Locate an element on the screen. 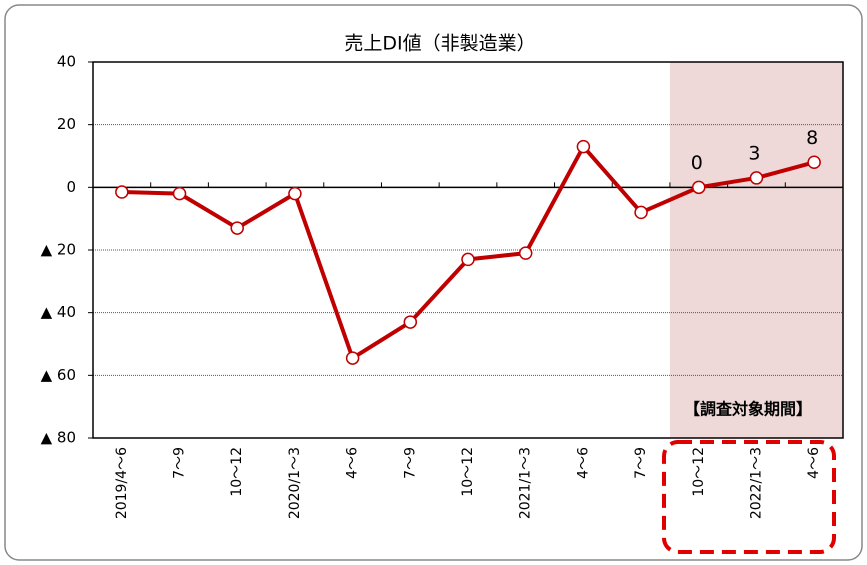 This screenshot has height=565, width=867. y-tick-label: 20 is located at coordinates (66, 124).